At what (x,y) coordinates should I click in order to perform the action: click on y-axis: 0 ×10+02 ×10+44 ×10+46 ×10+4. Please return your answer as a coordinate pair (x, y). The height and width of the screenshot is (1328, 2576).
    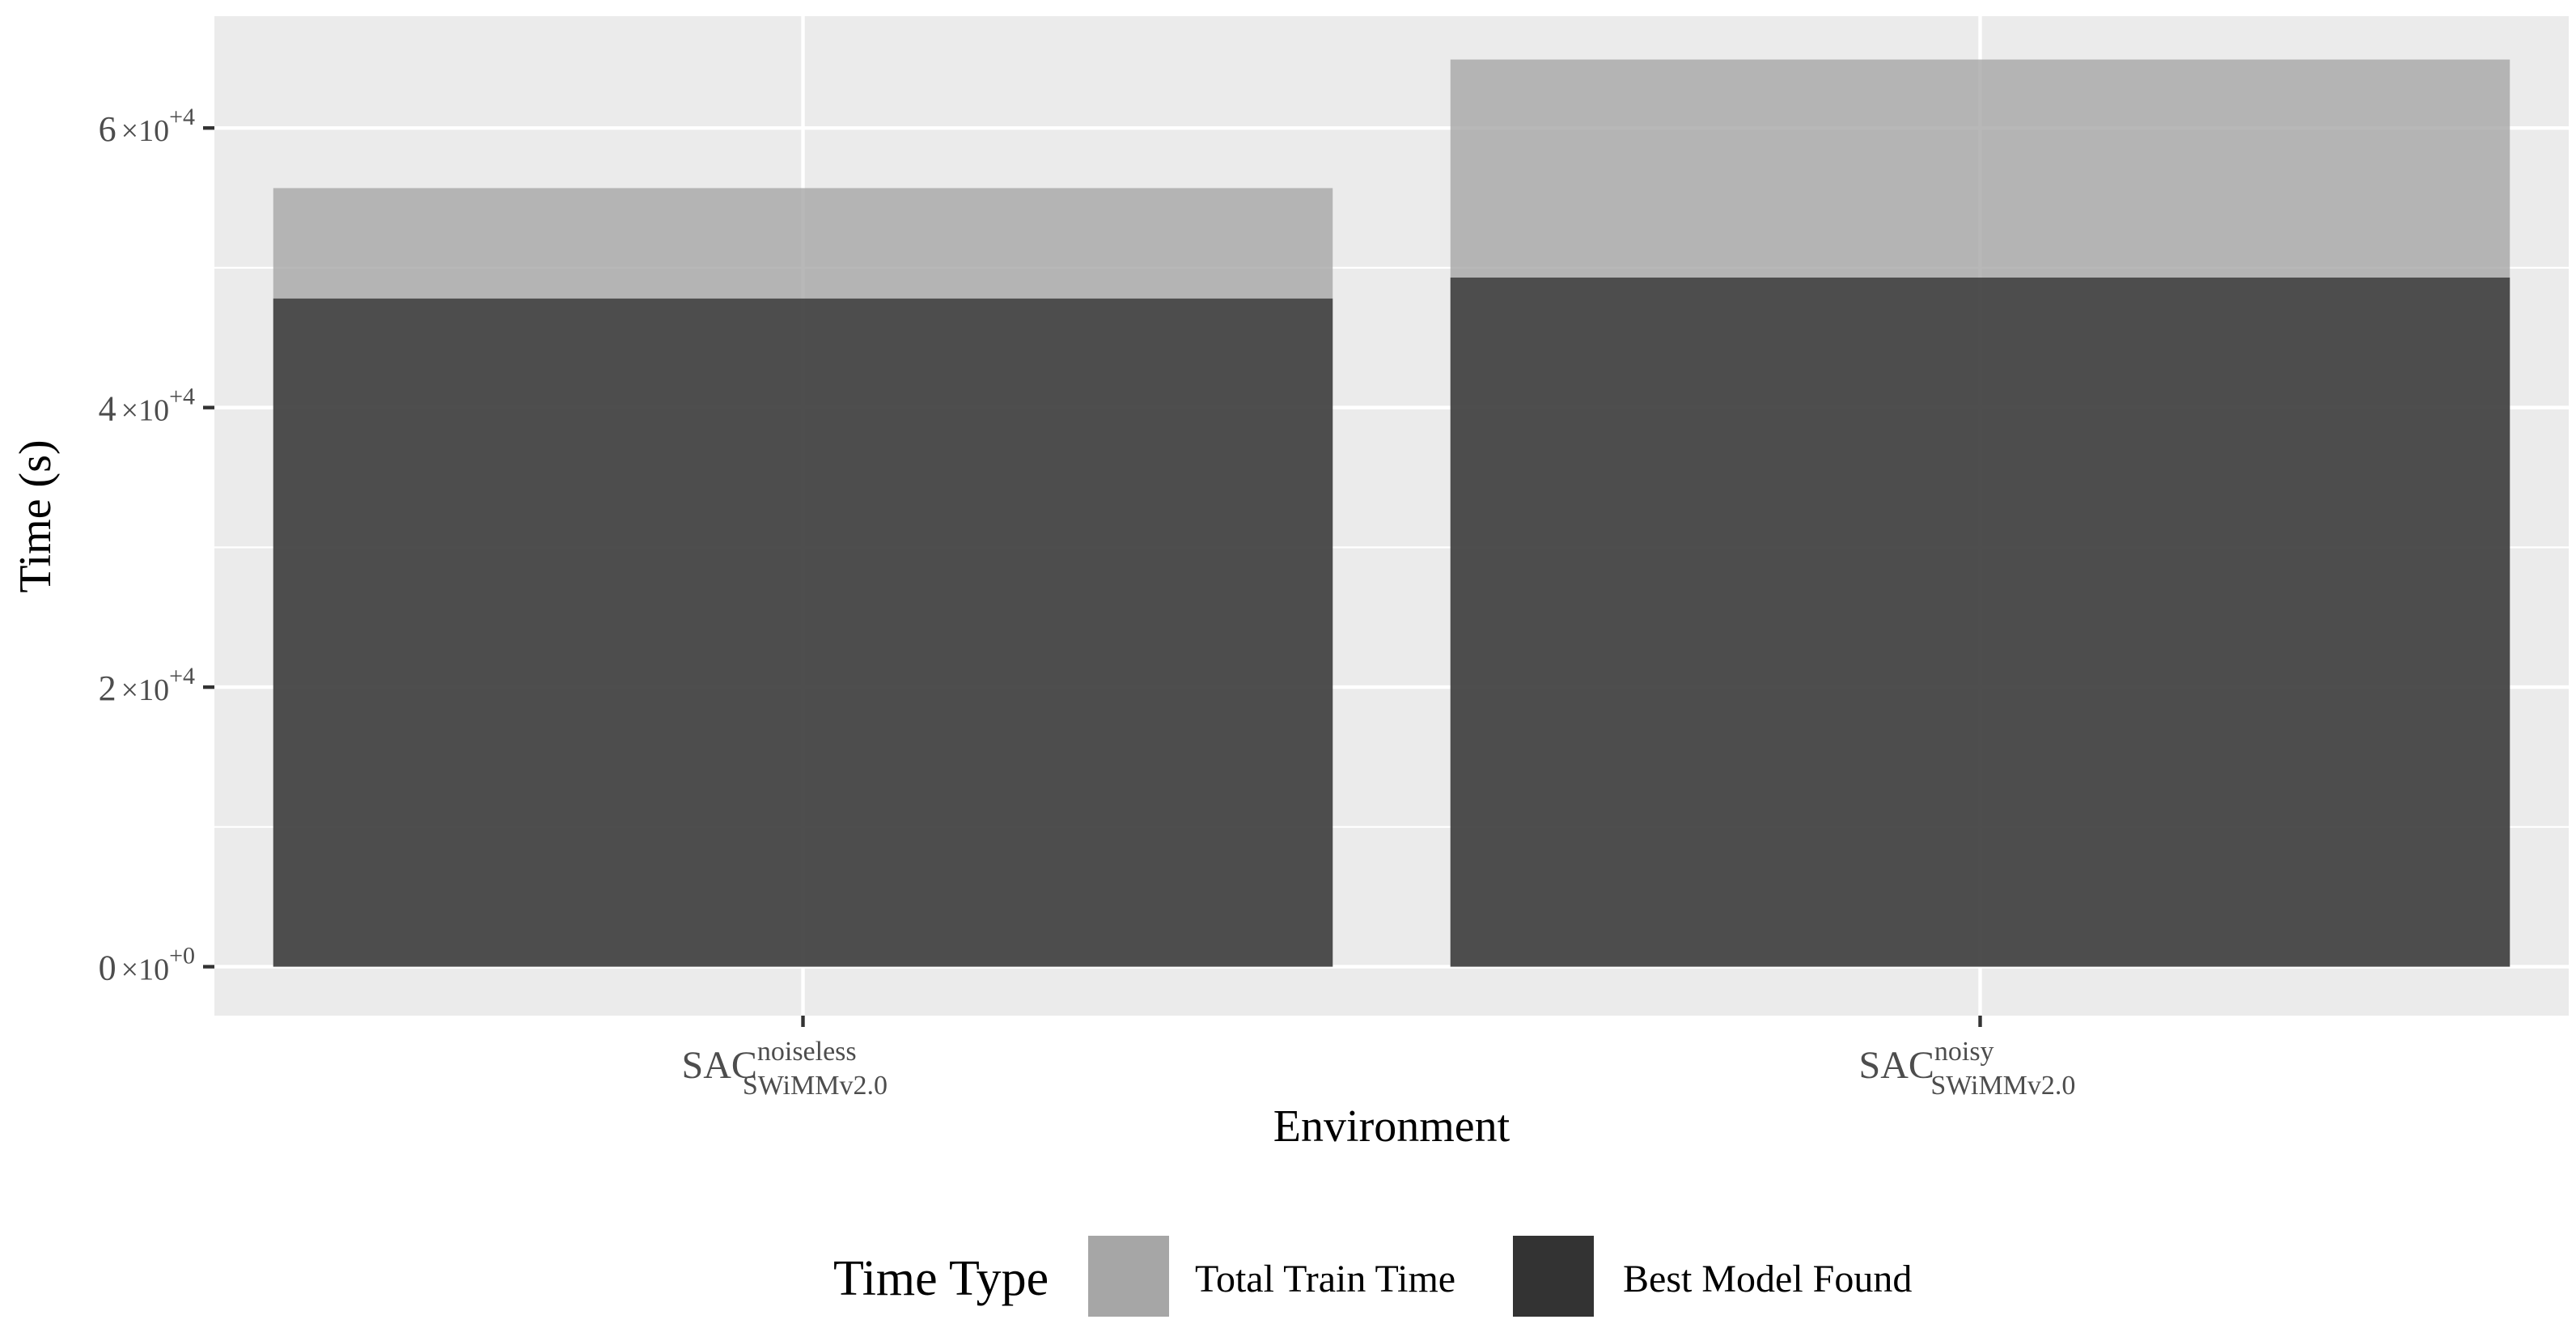
    Looking at the image, I should click on (156, 546).